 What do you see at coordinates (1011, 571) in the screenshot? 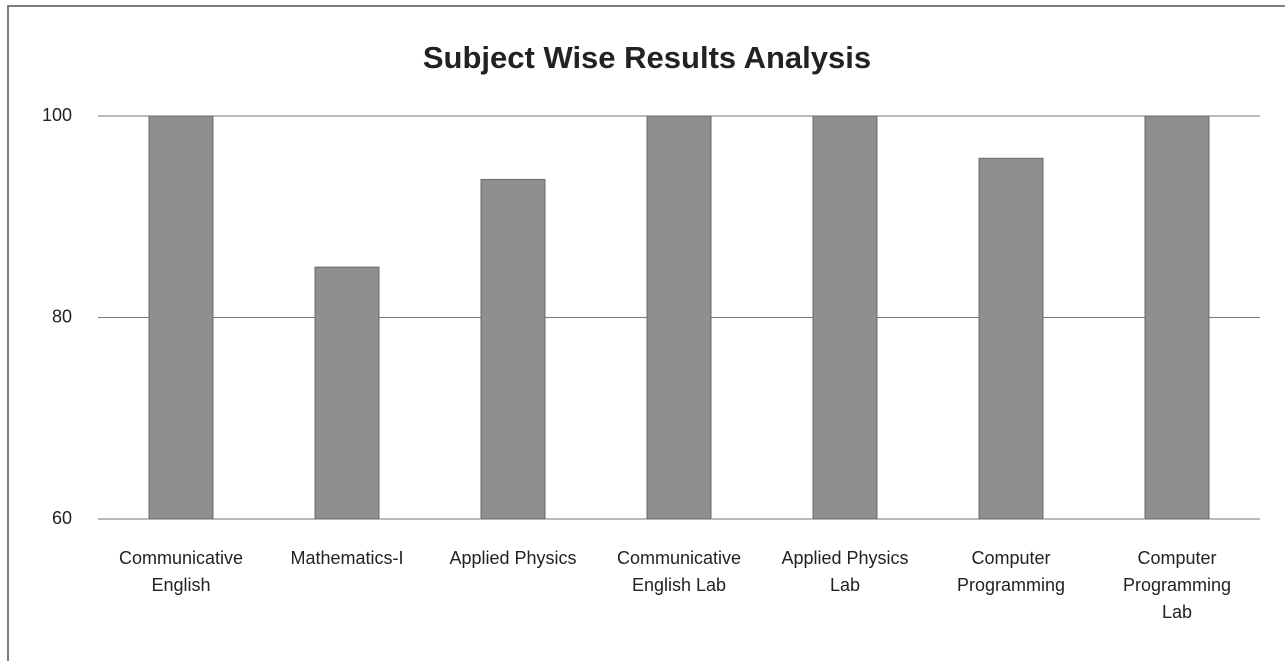
I see `x-tick-label: Computer Programming` at bounding box center [1011, 571].